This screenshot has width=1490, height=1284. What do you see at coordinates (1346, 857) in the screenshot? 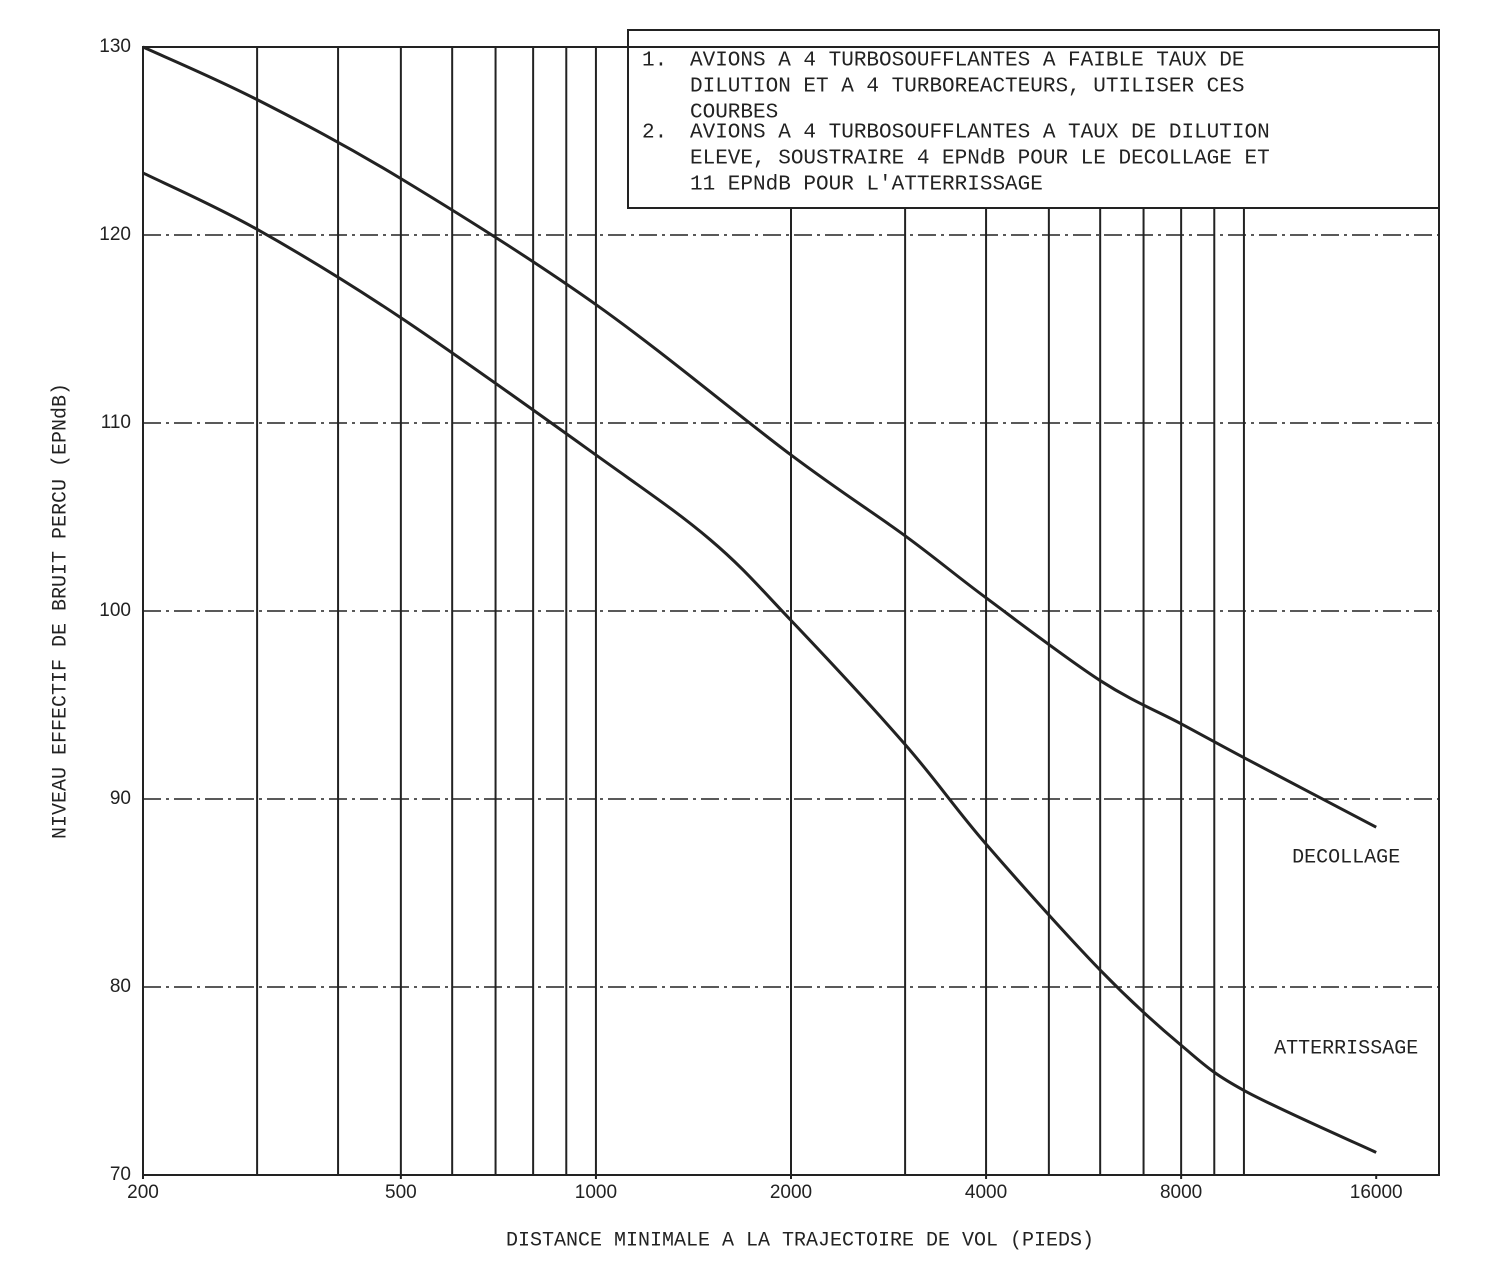
I see `series-label: DECOLLAGE` at bounding box center [1346, 857].